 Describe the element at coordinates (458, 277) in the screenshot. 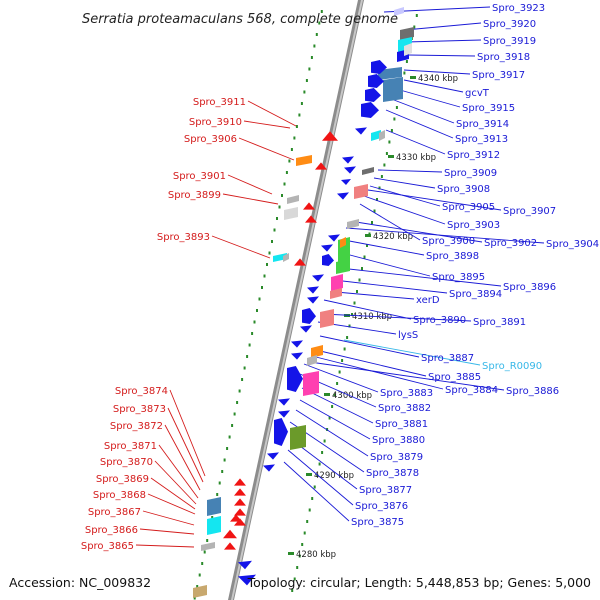

I see `right-gene-label: Spro_3895` at that location.